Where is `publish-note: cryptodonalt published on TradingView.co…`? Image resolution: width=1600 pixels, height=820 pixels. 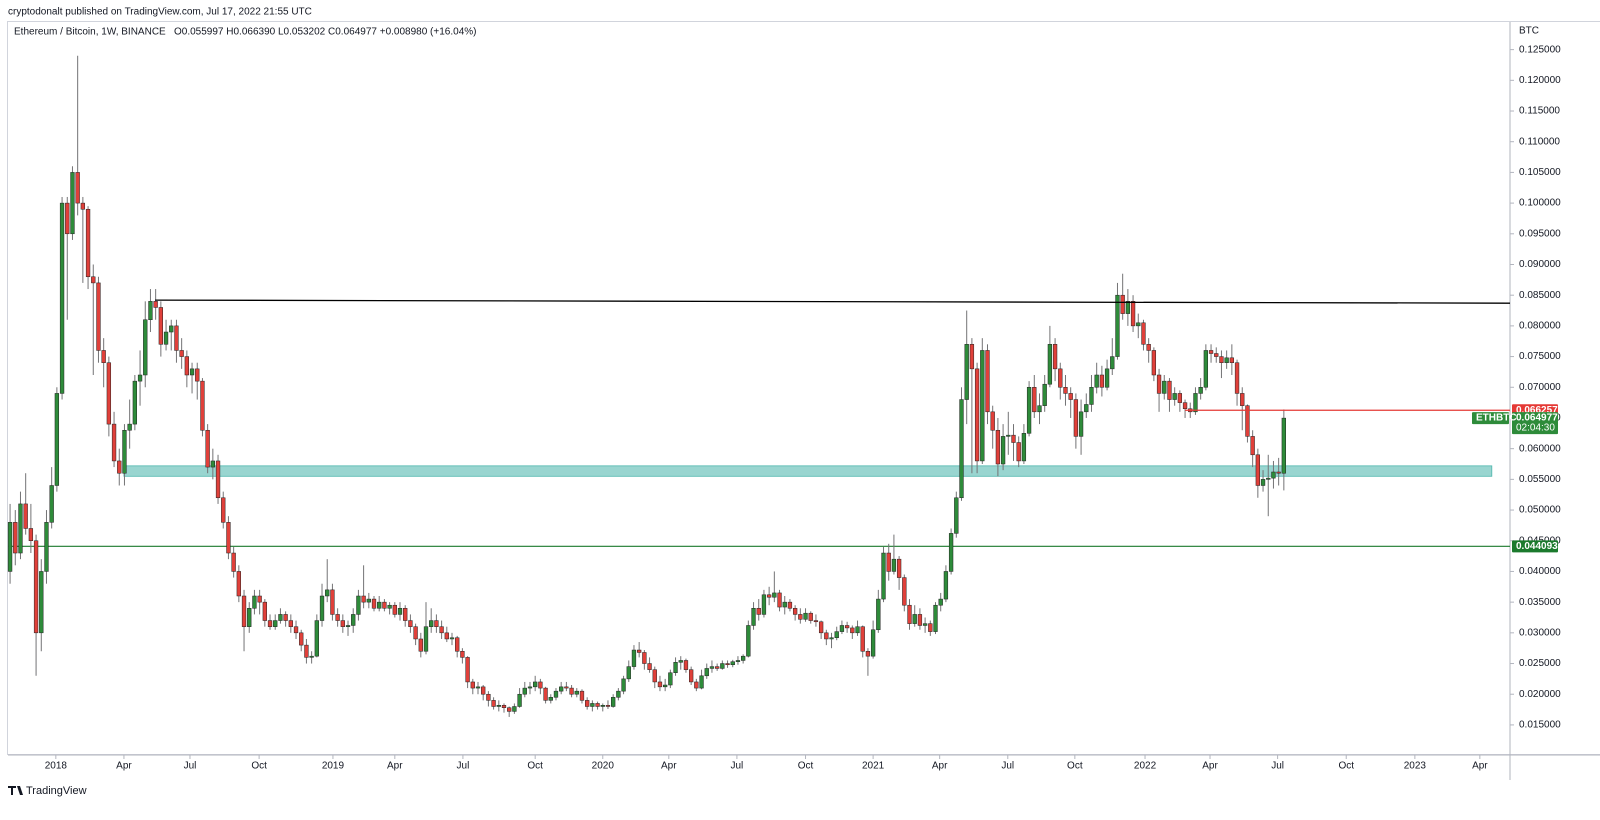 publish-note: cryptodonalt published on TradingView.co… is located at coordinates (160, 12).